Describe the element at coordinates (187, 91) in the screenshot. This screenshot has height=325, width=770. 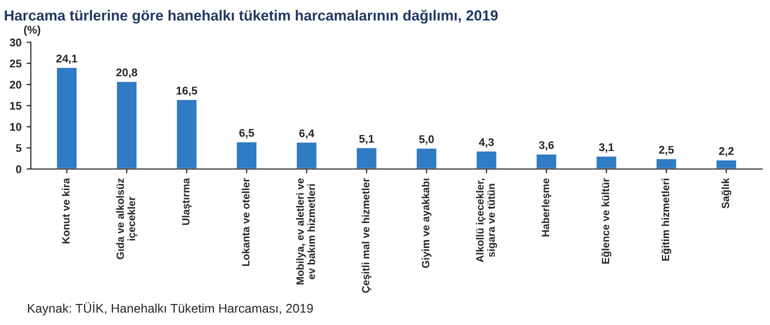
I see `data-label: 16,5` at that location.